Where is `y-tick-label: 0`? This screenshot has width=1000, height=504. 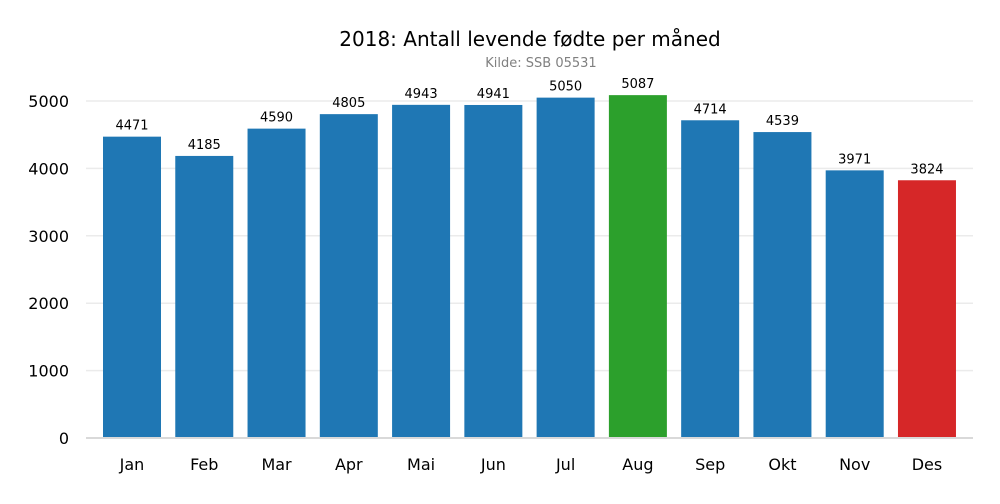 y-tick-label: 0 is located at coordinates (64, 438).